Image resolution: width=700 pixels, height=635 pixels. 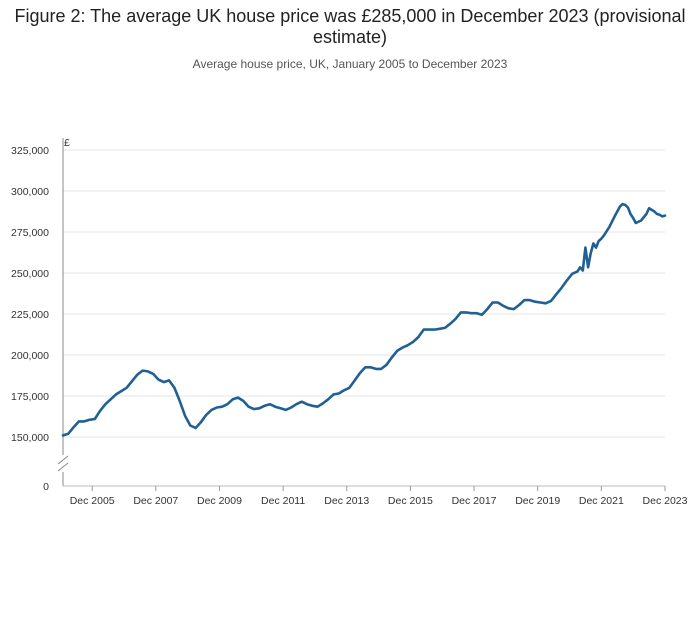 I want to click on x-tick-label: Dec 2017, so click(x=474, y=501).